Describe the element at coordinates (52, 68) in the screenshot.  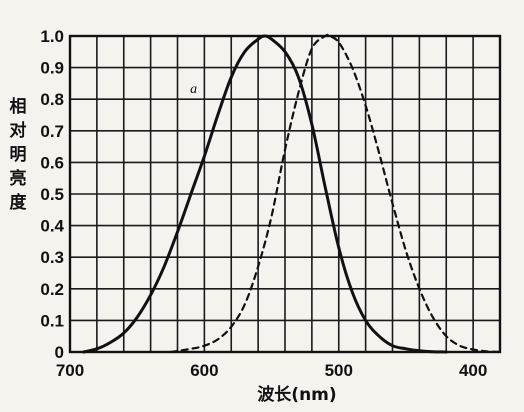
I see `y-tick-label: 0.9` at that location.